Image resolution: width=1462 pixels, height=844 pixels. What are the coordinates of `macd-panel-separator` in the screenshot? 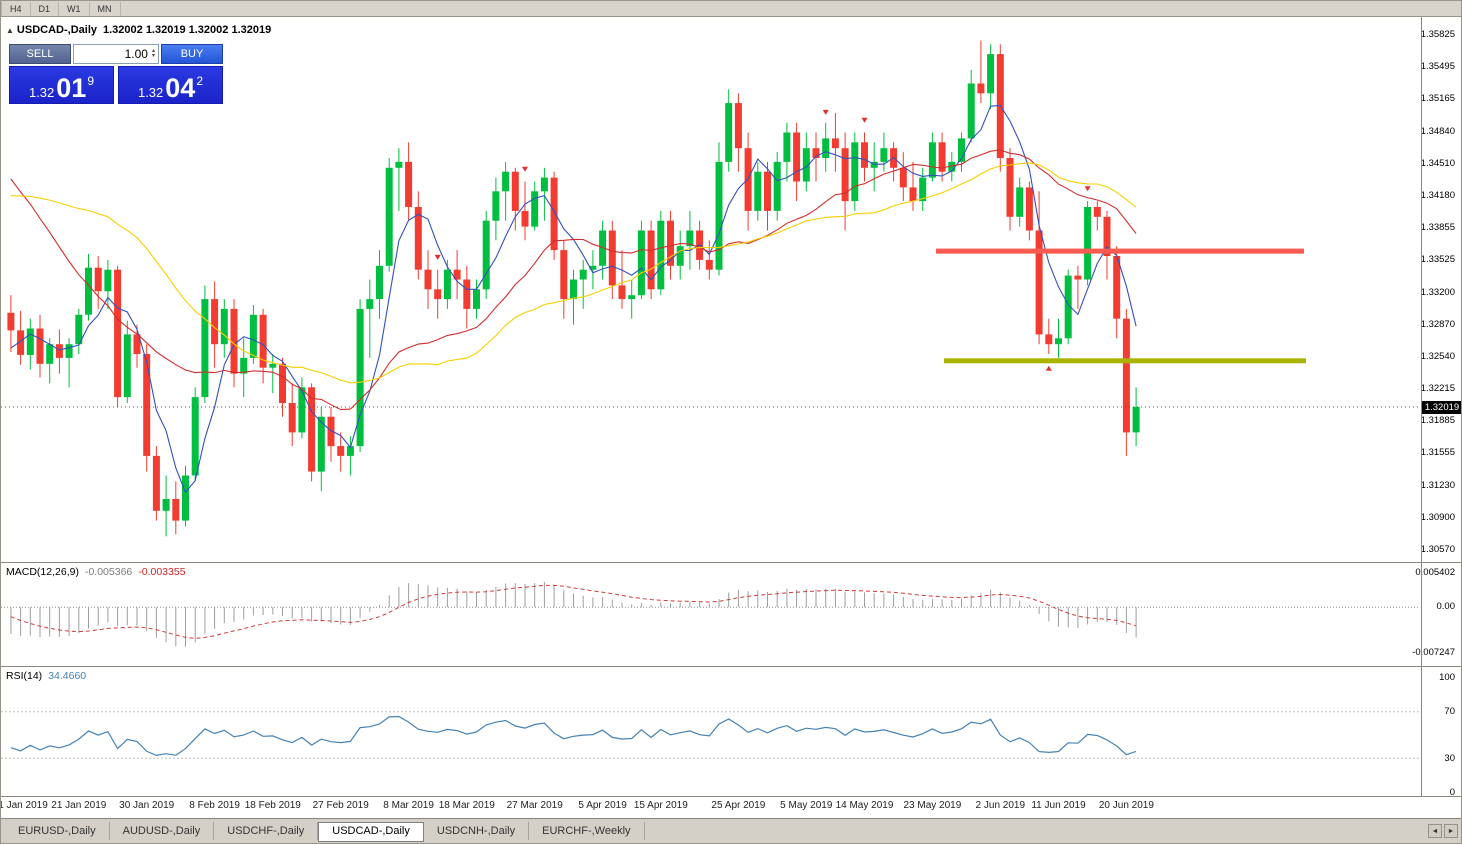 It's located at (731, 562).